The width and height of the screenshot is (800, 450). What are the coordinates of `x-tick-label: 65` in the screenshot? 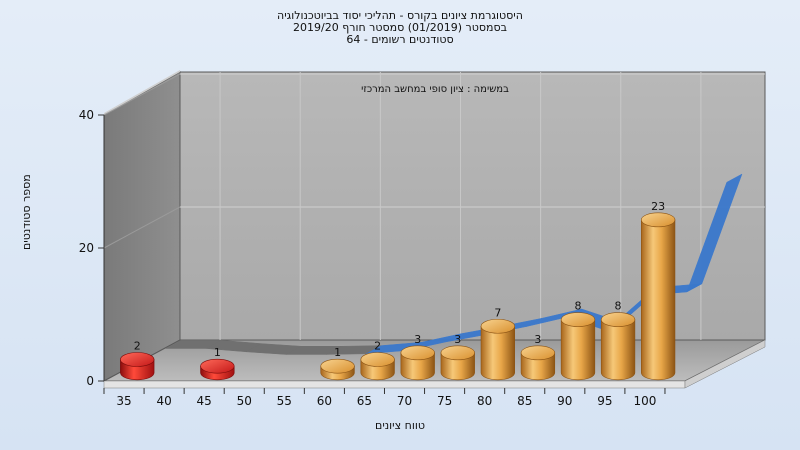 It's located at (364, 401).